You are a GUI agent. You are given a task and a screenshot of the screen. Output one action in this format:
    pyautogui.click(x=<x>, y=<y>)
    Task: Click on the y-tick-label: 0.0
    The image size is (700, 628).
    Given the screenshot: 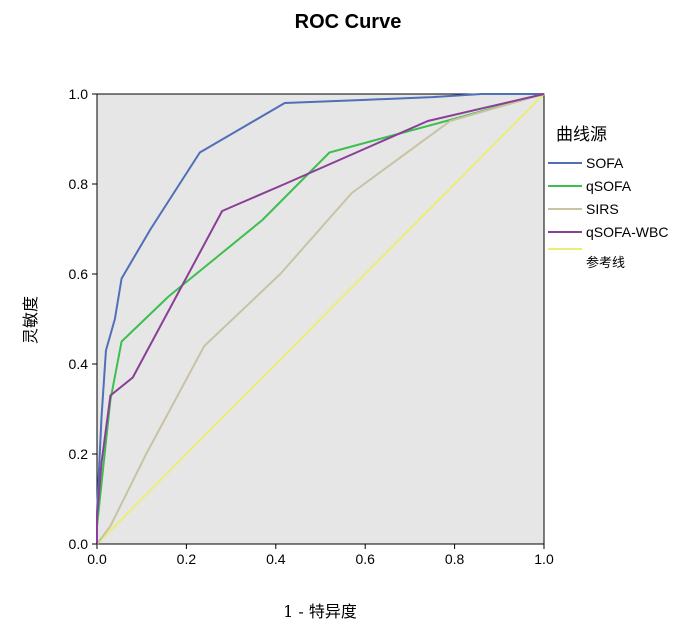 What is the action you would take?
    pyautogui.click(x=79, y=544)
    